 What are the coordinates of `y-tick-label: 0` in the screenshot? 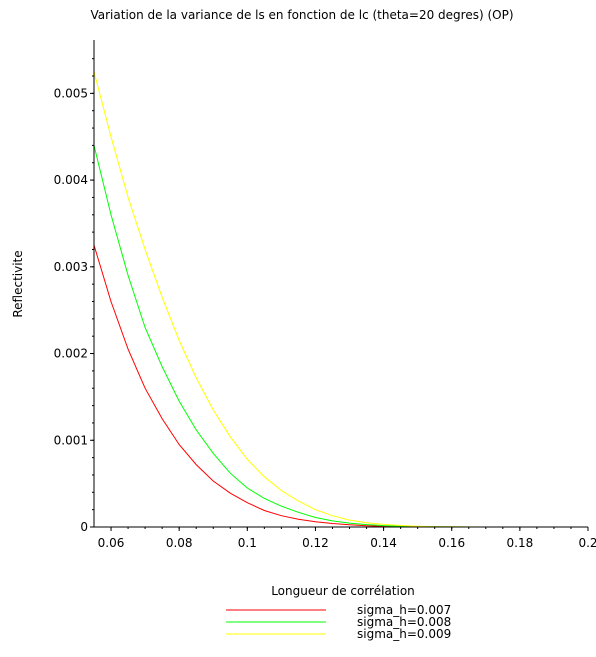 It's located at (84, 527).